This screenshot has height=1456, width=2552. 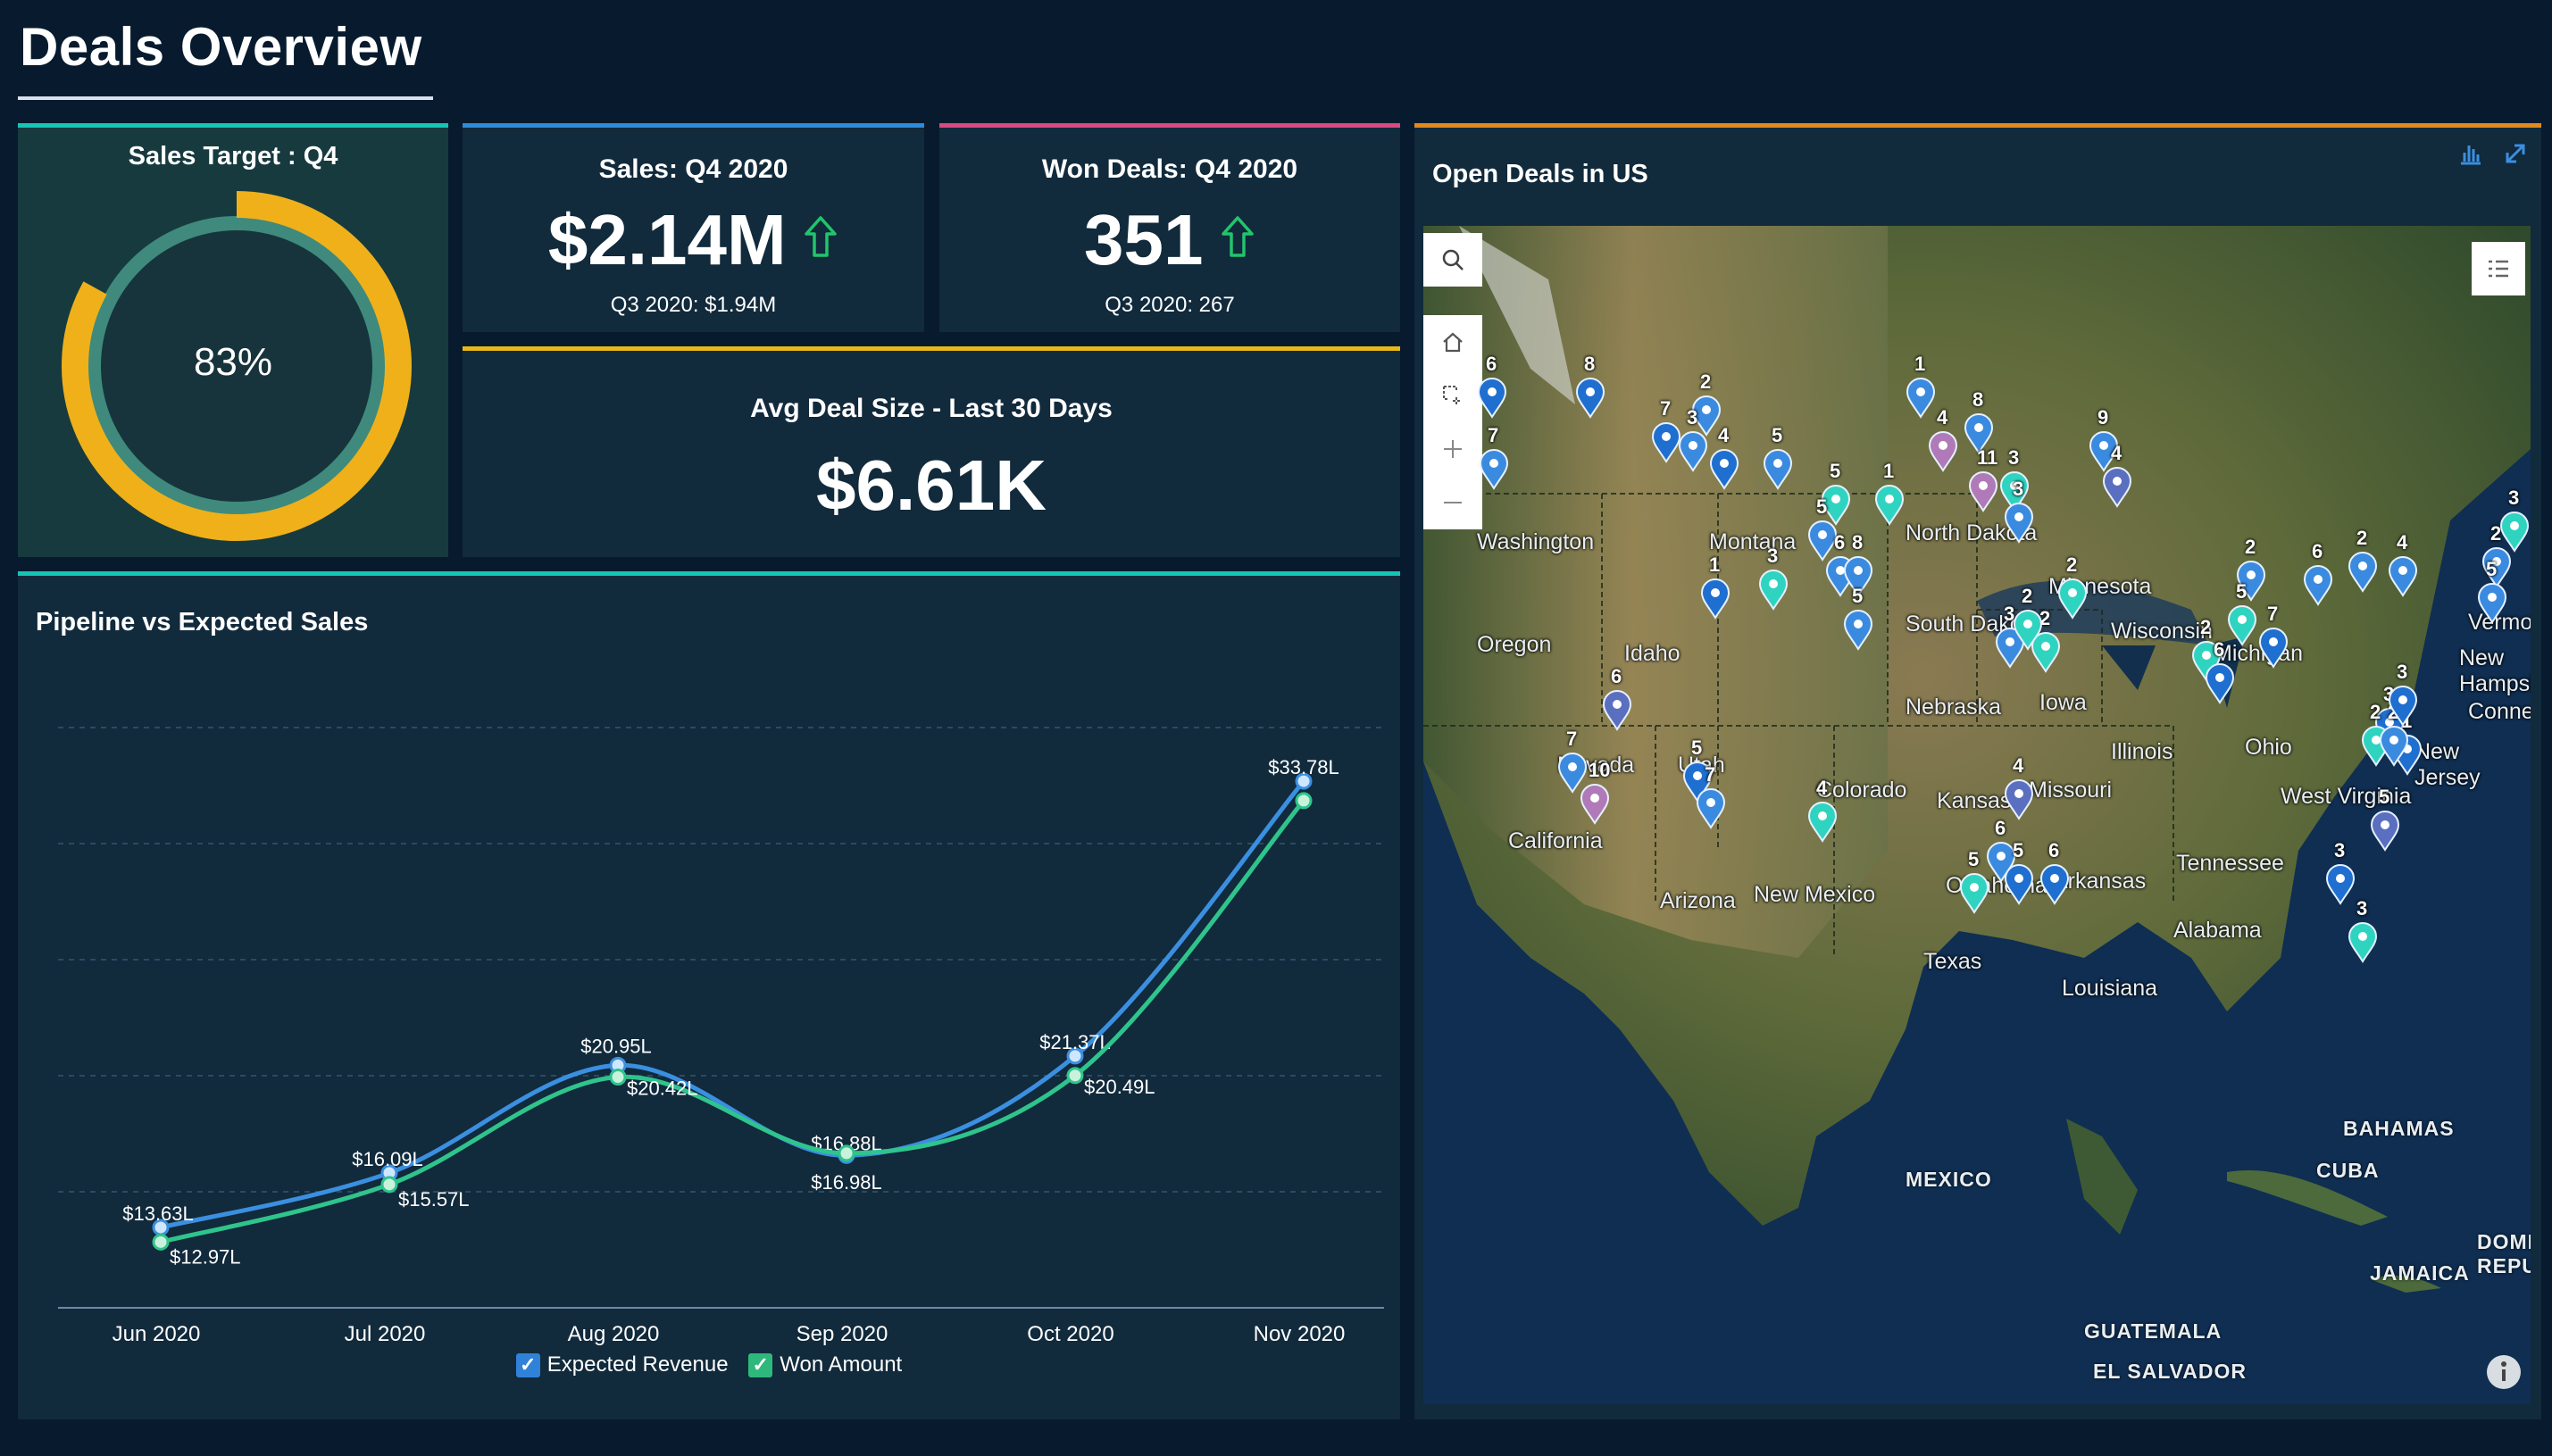 What do you see at coordinates (1452, 342) in the screenshot?
I see `map-home-button` at bounding box center [1452, 342].